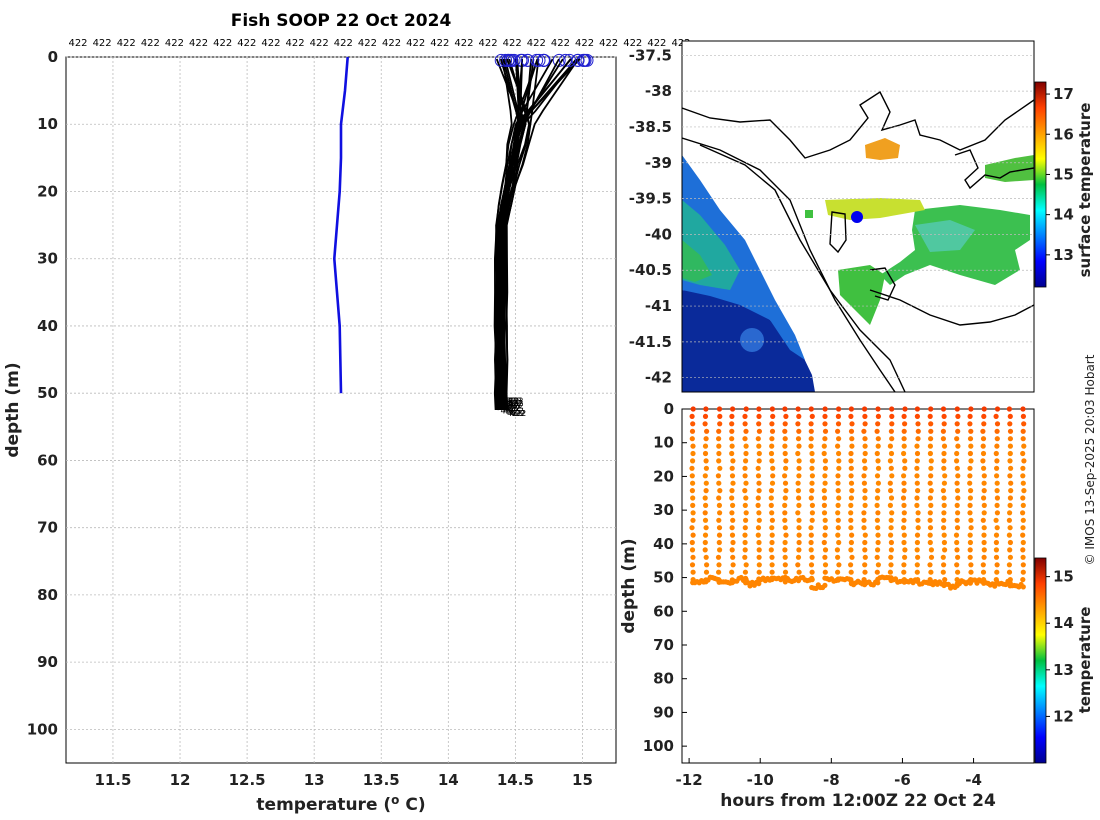 Image resolution: width=1100 pixels, height=820 pixels. What do you see at coordinates (1009, 168) in the screenshot?
I see `sst-green-patch-ne` at bounding box center [1009, 168].